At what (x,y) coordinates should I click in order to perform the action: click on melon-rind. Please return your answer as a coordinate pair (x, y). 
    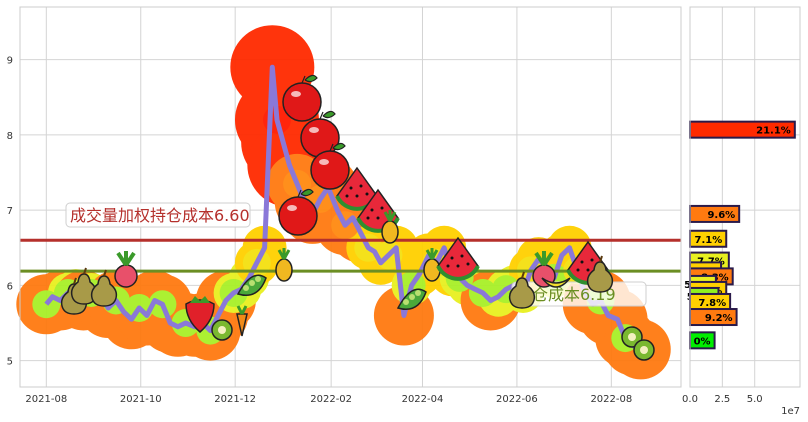
    Looking at the image, I should click on (458, 273).